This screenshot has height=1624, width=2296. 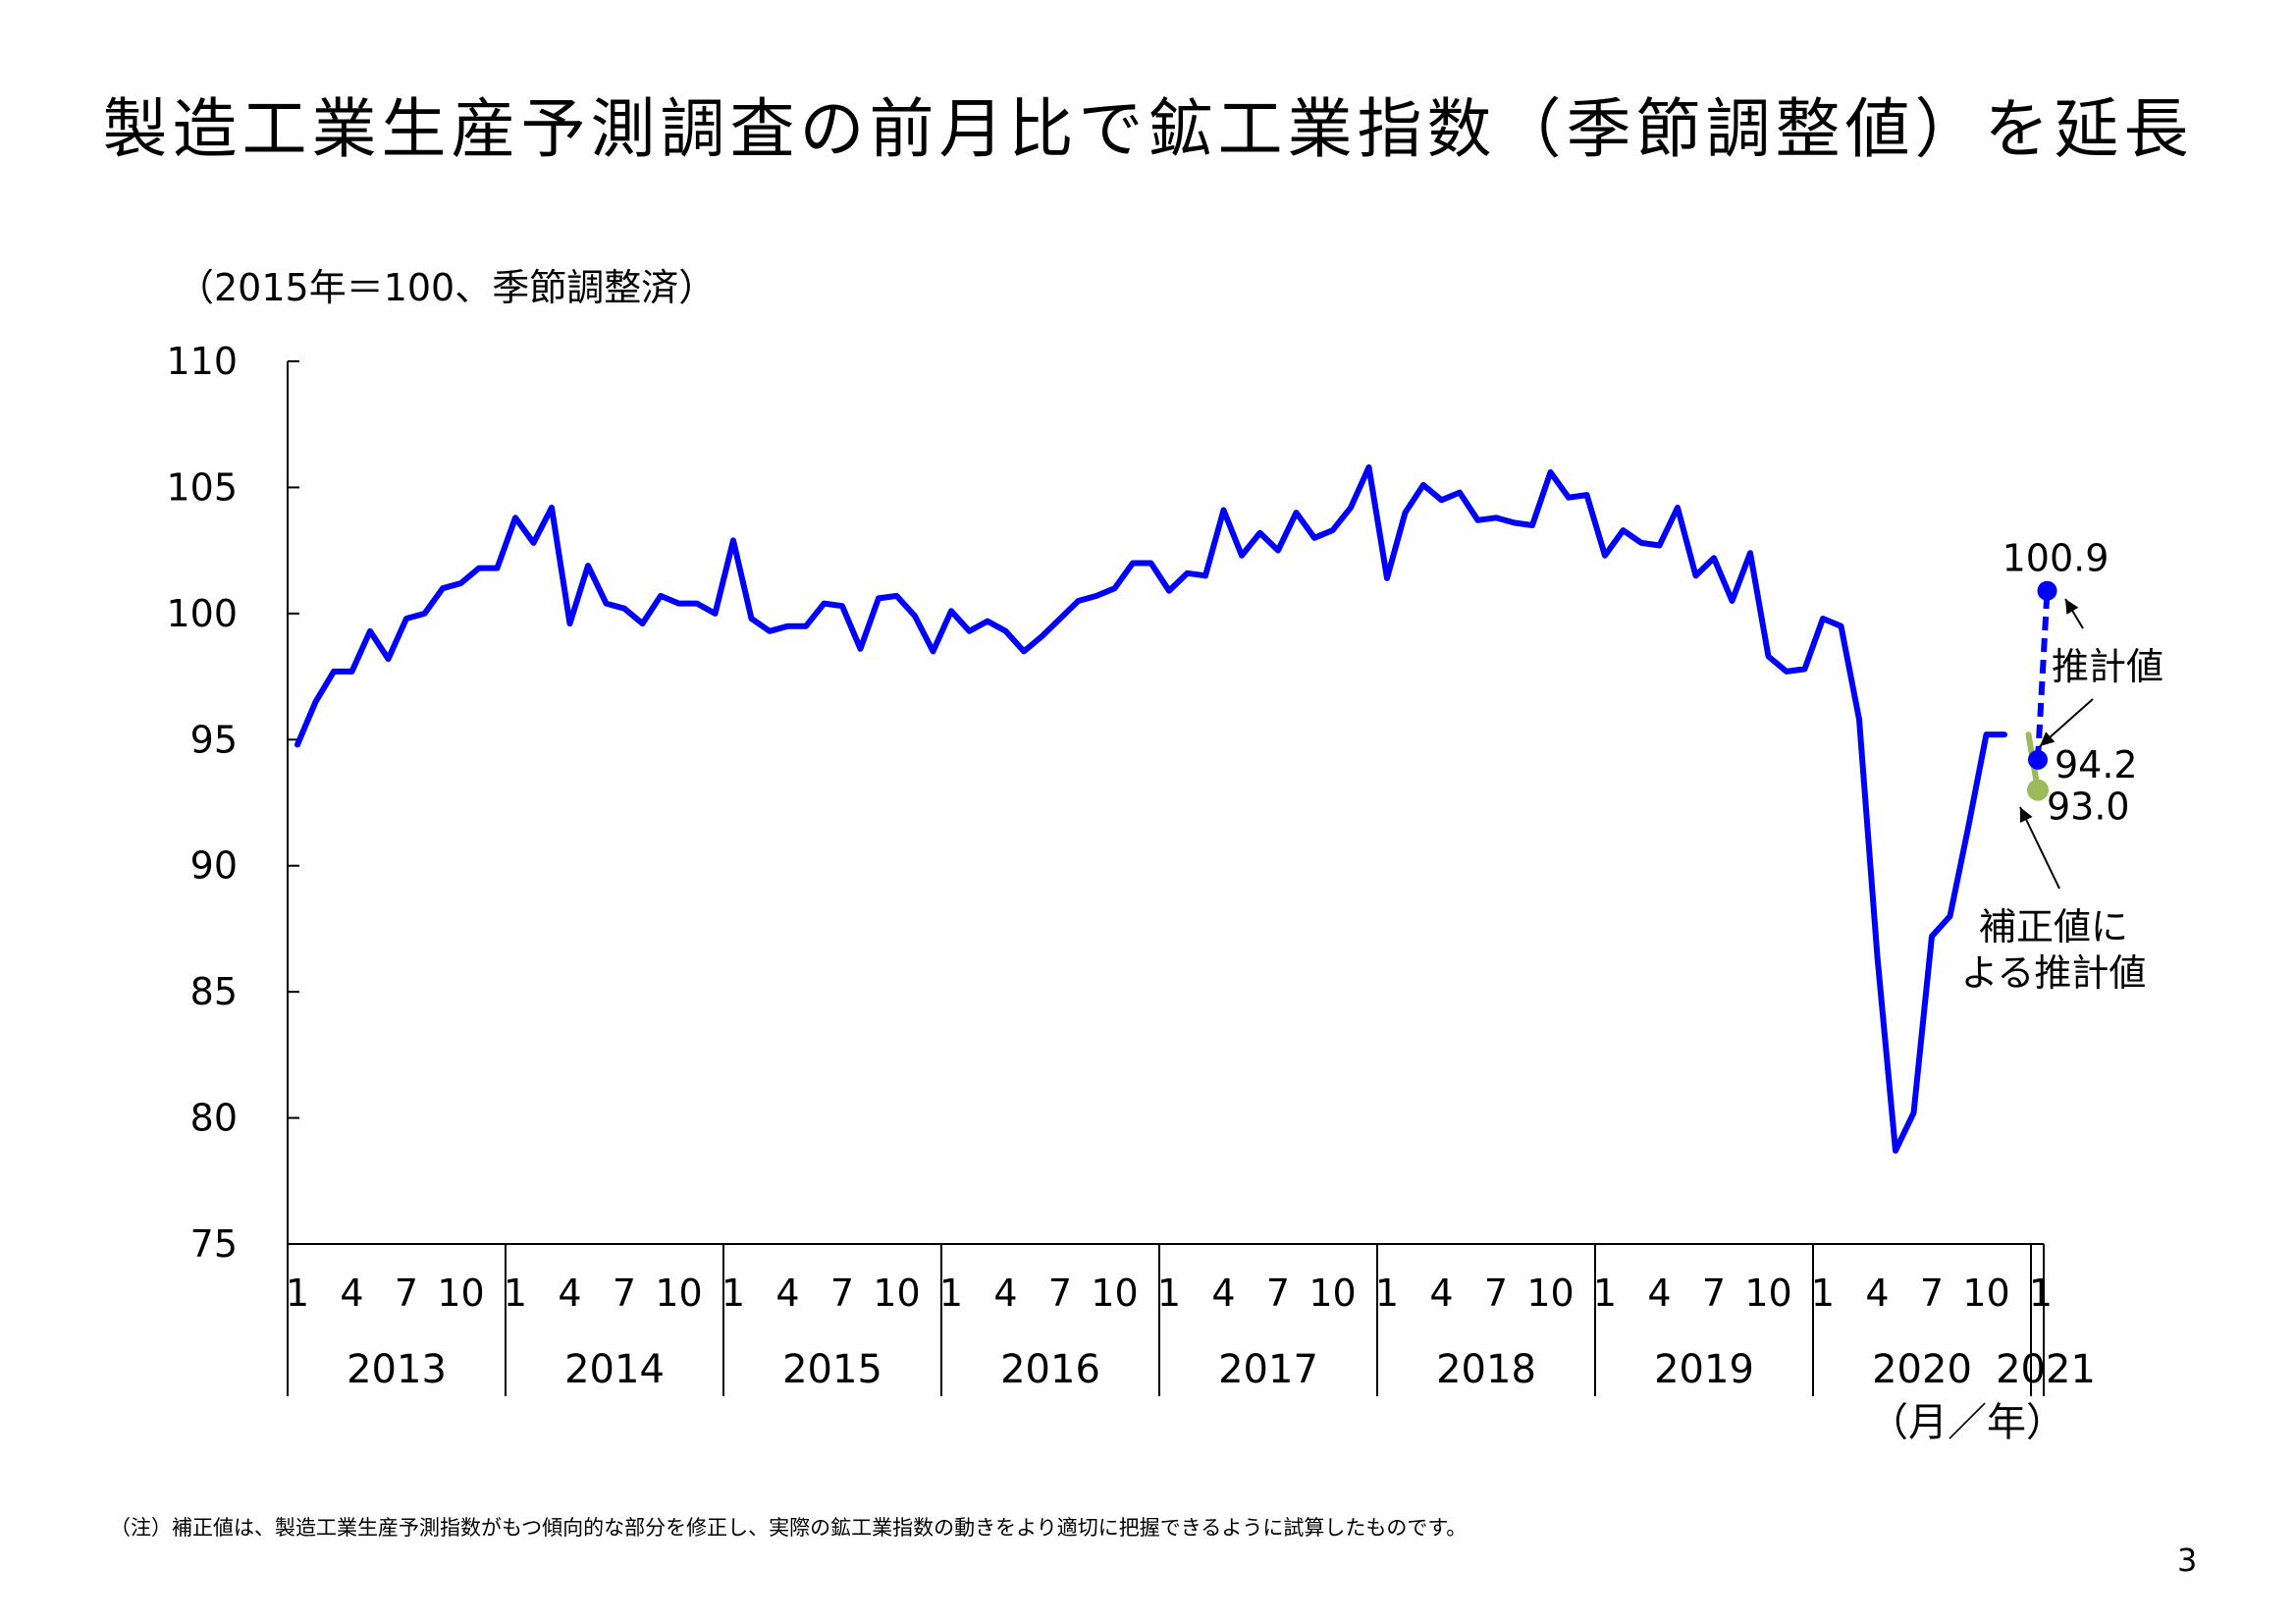 I want to click on y-ticks: 75 80 85 90 95 100 105 110, so click(x=232, y=803).